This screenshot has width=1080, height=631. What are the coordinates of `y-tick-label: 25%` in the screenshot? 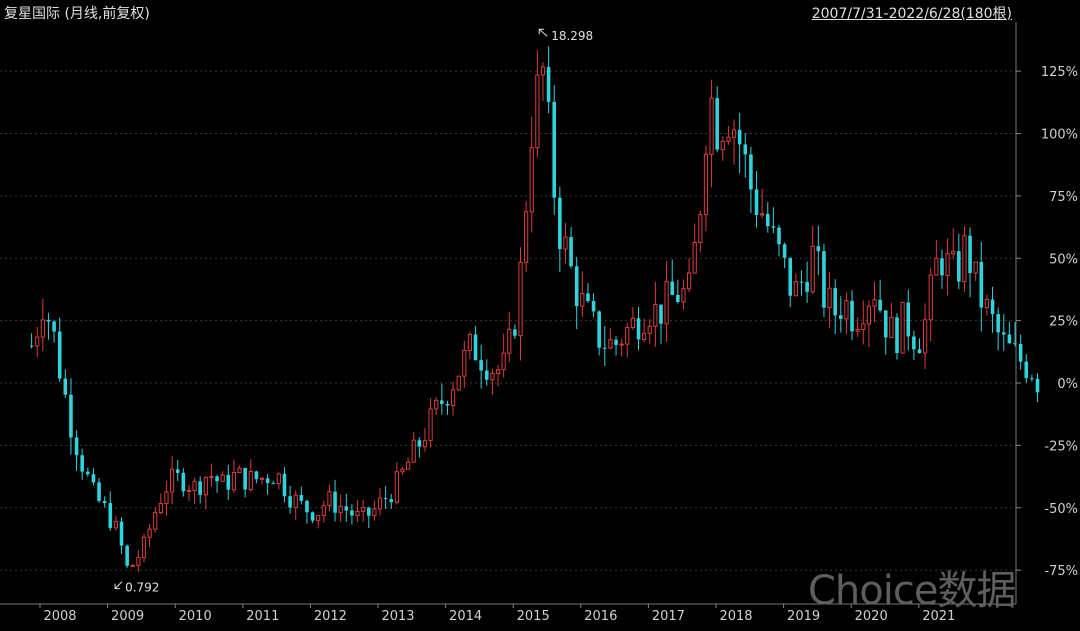 It's located at (1063, 322).